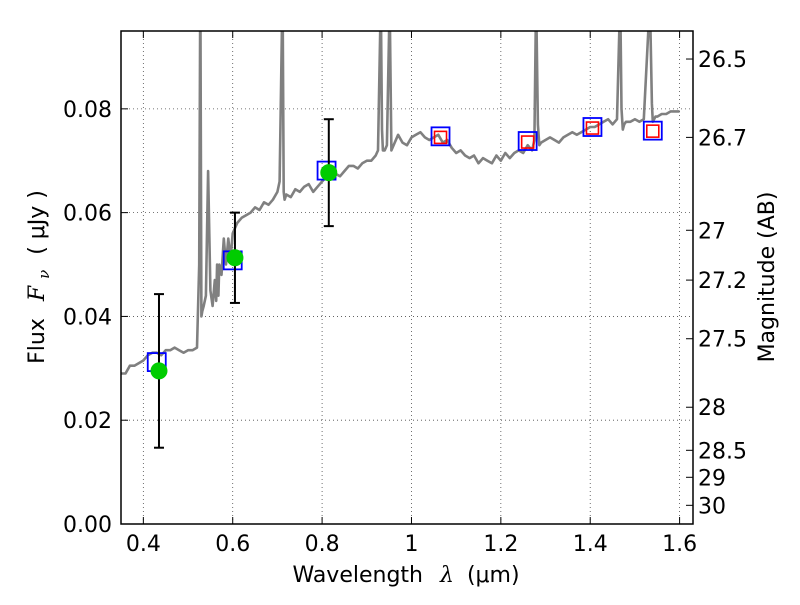 The width and height of the screenshot is (800, 605). I want to click on y-tick-label: 0.00, so click(87, 525).